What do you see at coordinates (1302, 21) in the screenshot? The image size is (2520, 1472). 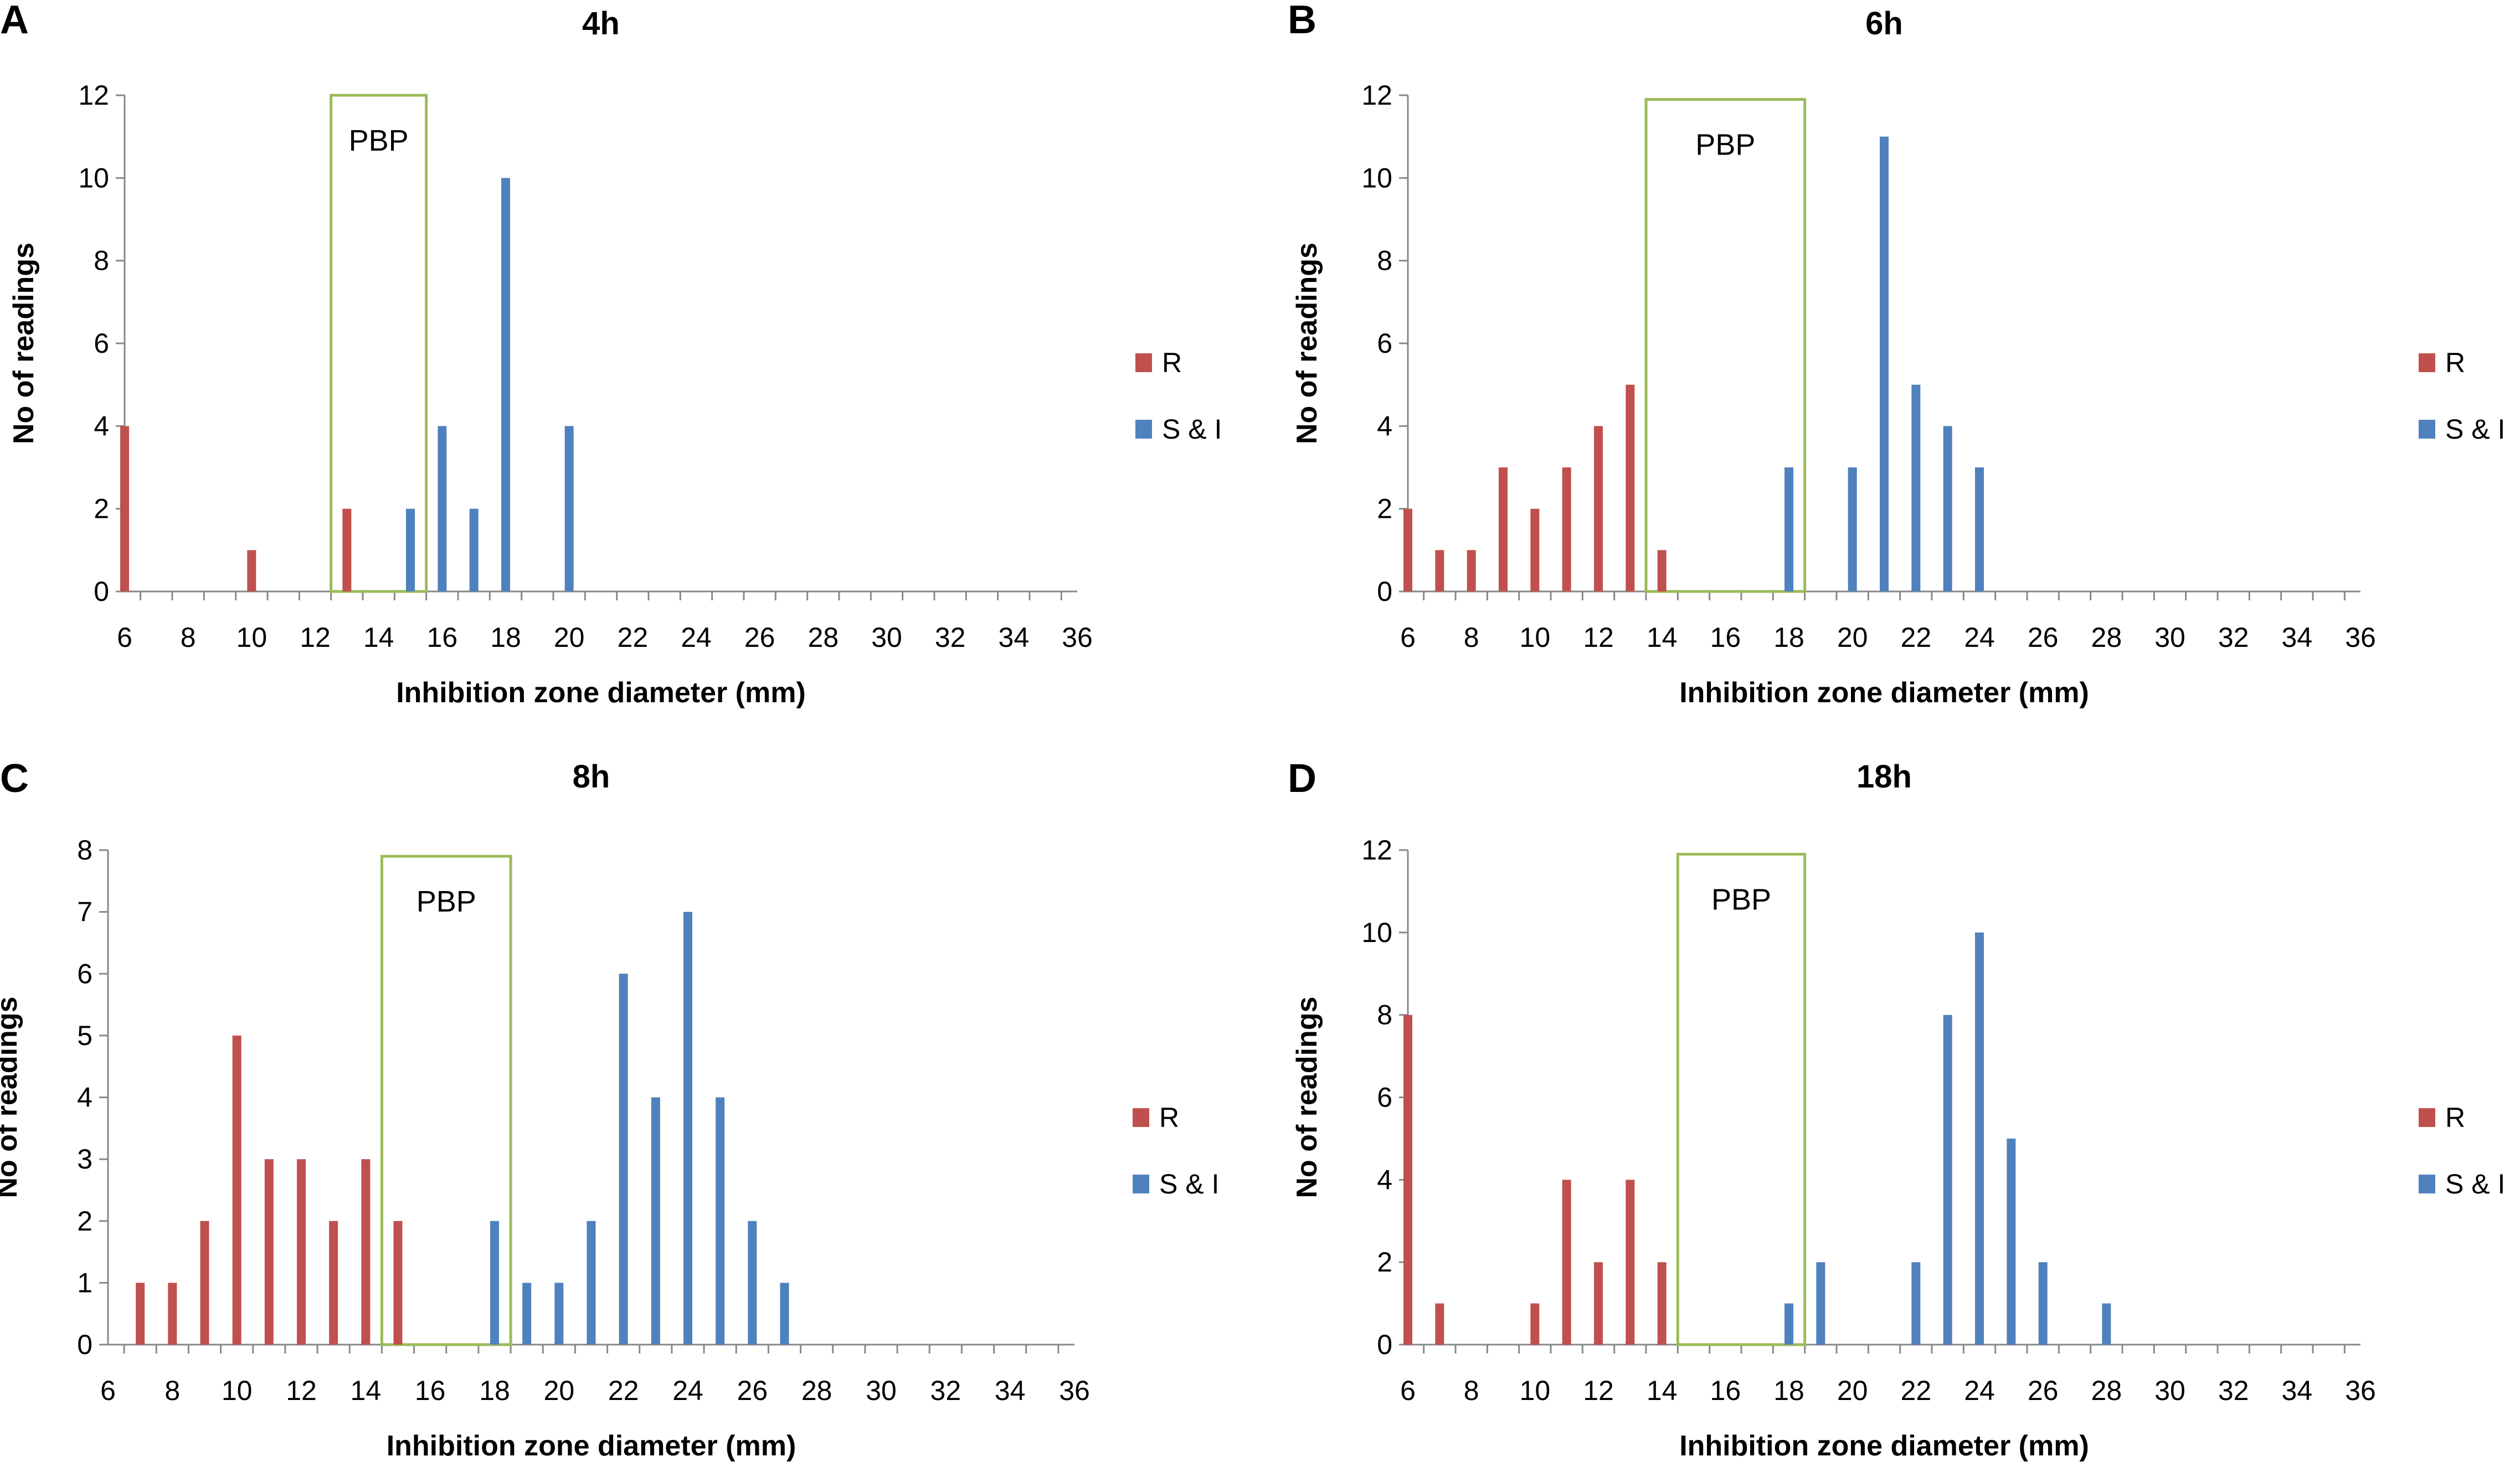 I see `panel-letter: B` at bounding box center [1302, 21].